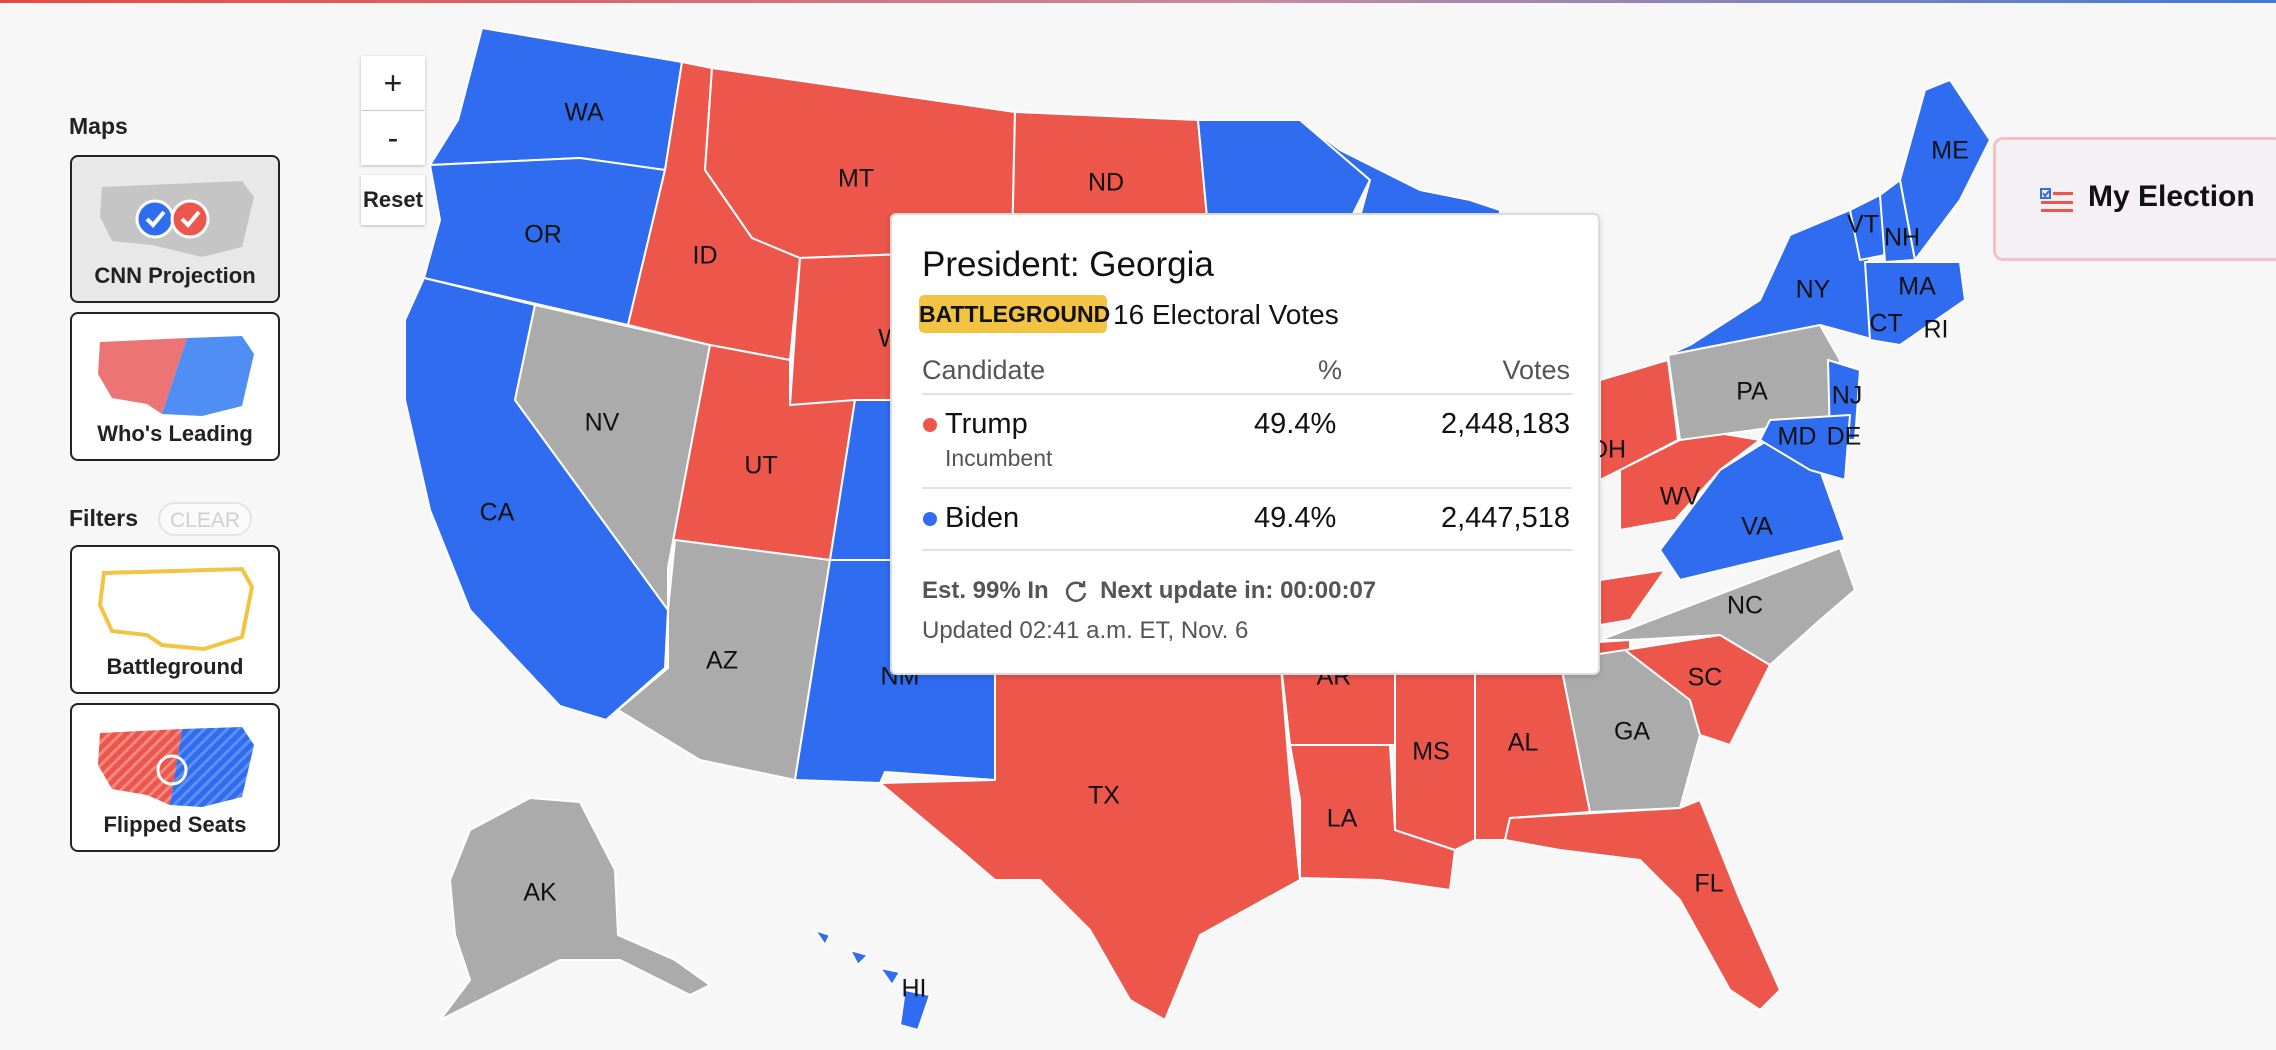 This screenshot has width=2276, height=1050. I want to click on filter-flipped-seats: Flipped Seats, so click(175, 777).